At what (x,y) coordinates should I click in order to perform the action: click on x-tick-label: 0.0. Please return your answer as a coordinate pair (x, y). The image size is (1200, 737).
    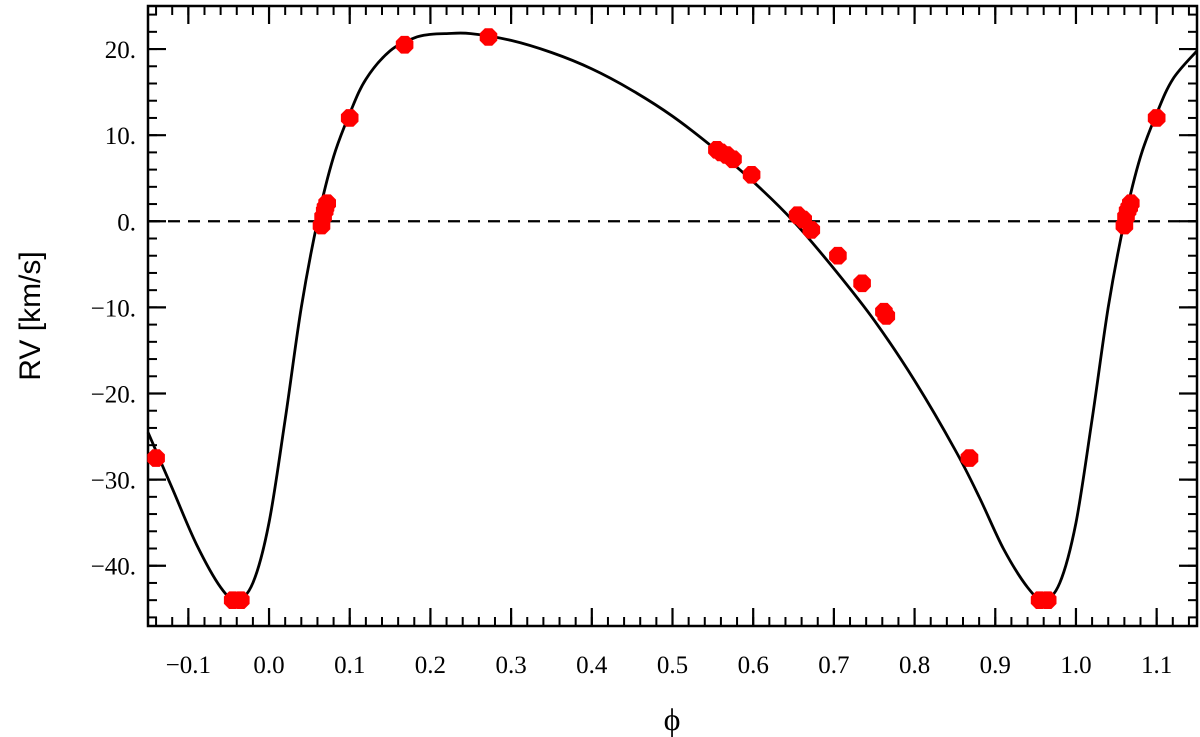
    Looking at the image, I should click on (268, 665).